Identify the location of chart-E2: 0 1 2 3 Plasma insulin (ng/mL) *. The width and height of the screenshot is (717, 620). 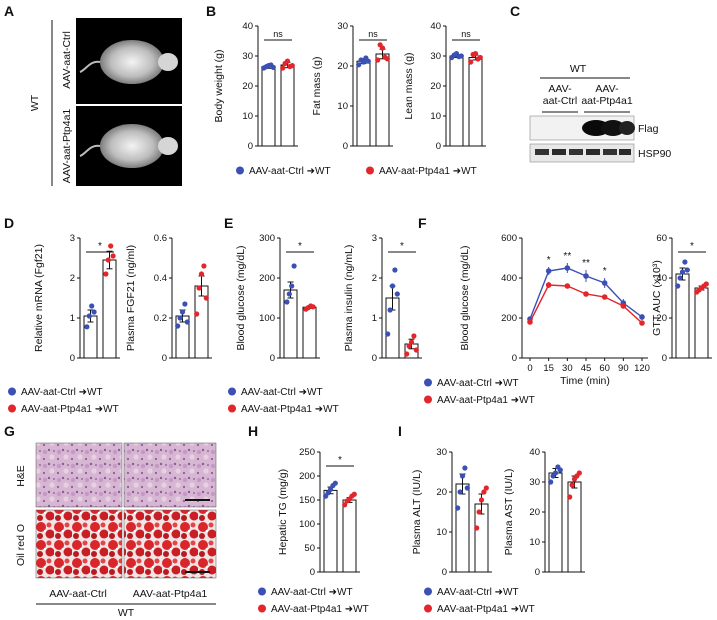
(382, 298).